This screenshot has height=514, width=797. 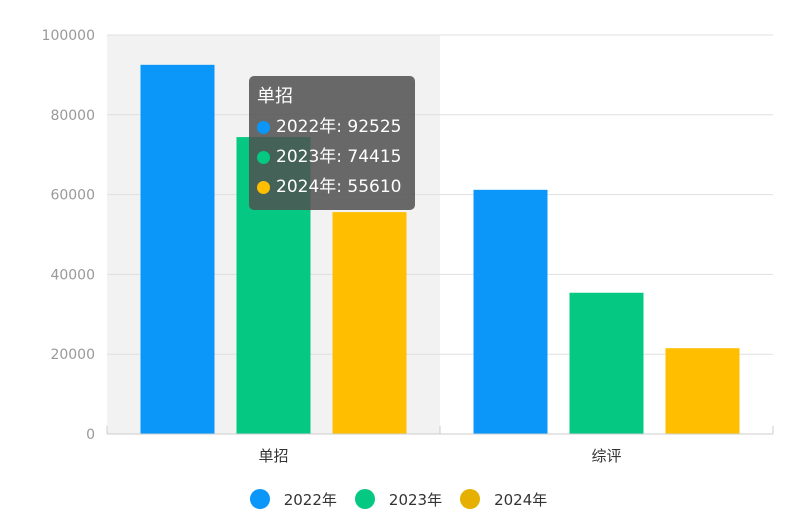 I want to click on y-tick-label: 20000, so click(x=72, y=355).